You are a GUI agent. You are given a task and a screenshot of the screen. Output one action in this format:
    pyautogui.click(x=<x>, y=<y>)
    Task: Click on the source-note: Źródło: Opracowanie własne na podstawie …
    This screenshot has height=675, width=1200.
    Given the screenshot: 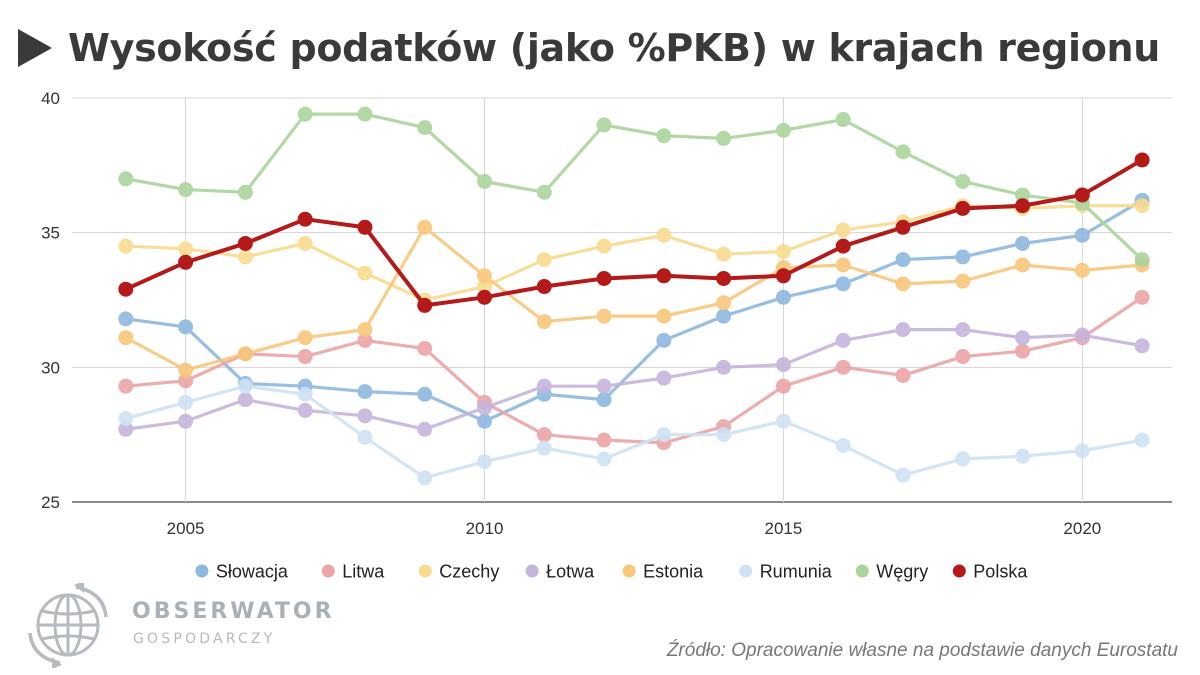 What is the action you would take?
    pyautogui.click(x=922, y=650)
    